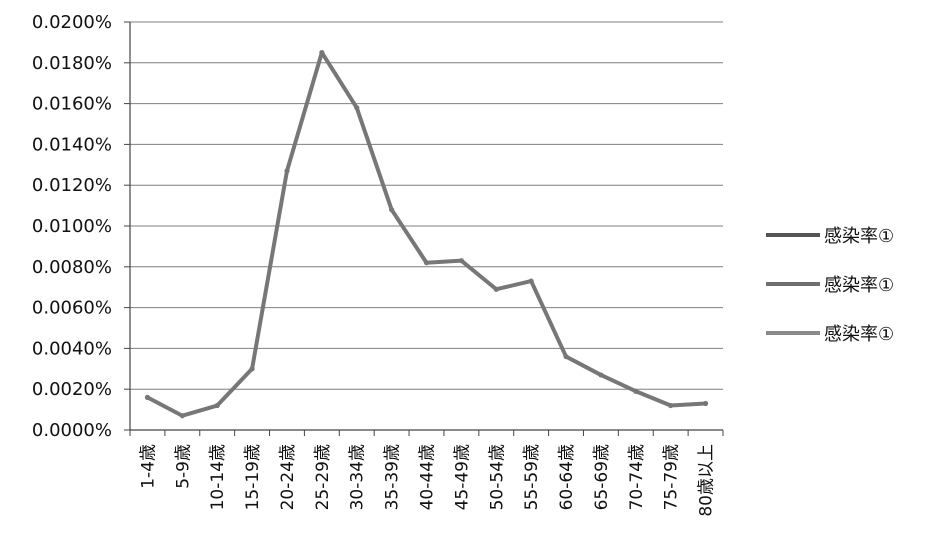 This screenshot has height=553, width=929. I want to click on y-tick-label: 0.0040%, so click(72, 348).